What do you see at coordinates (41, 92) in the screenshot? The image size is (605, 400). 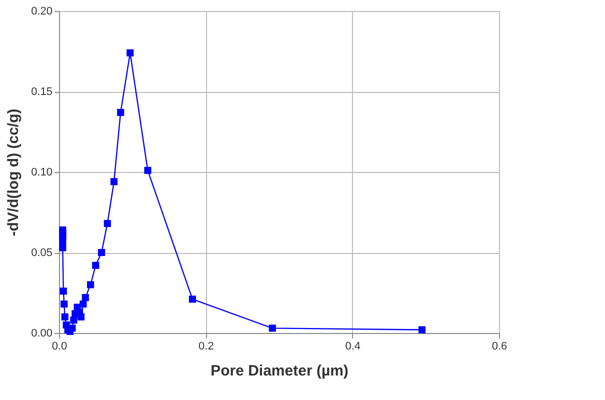 I see `y-tick-label: 0.15` at bounding box center [41, 92].